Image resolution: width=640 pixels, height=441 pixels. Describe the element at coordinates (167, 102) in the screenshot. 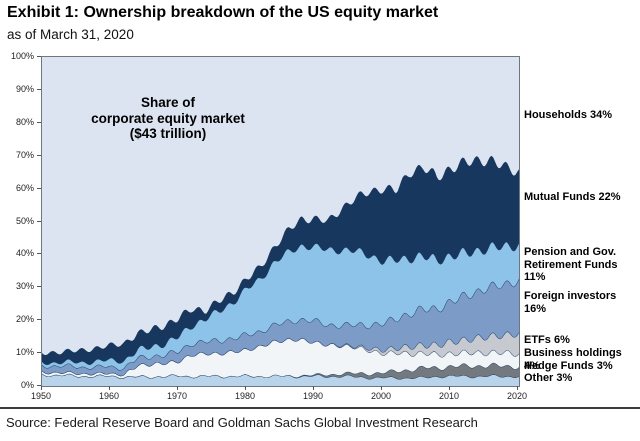

I see `annotation-line-1: Share of` at that location.